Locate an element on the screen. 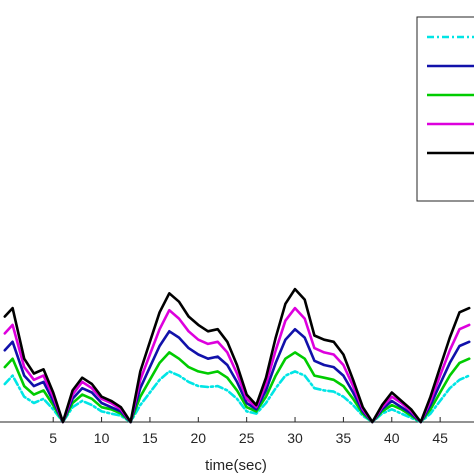  x-axis-label: time(sec) is located at coordinates (236, 465).